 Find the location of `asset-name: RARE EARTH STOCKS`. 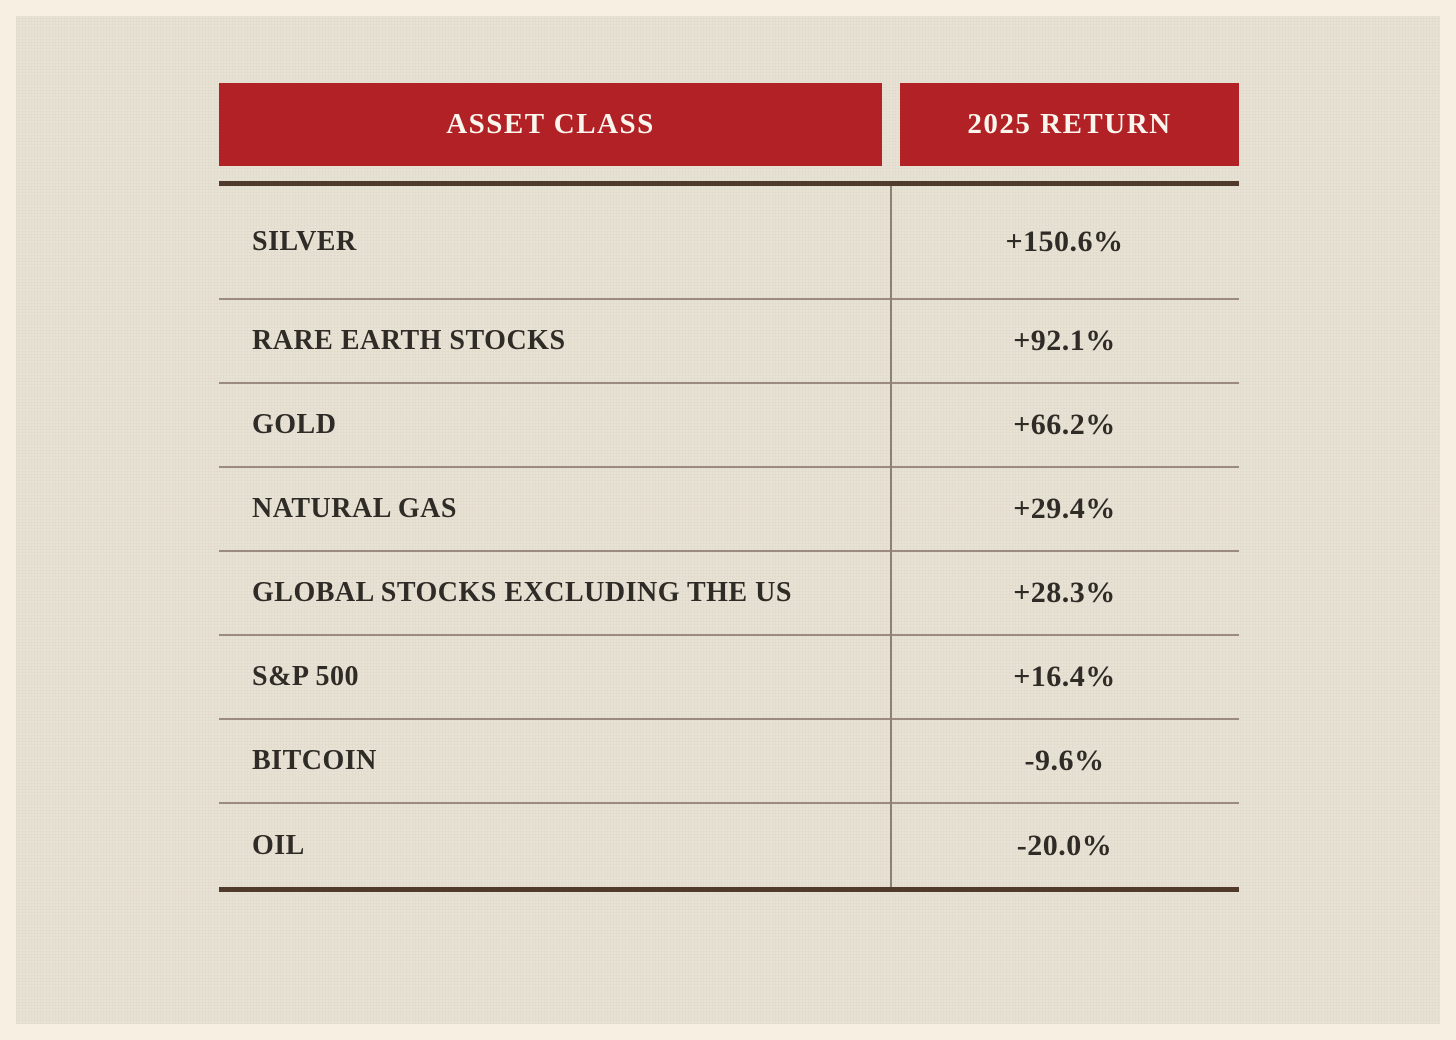

asset-name: RARE EARTH STOCKS is located at coordinates (409, 340).